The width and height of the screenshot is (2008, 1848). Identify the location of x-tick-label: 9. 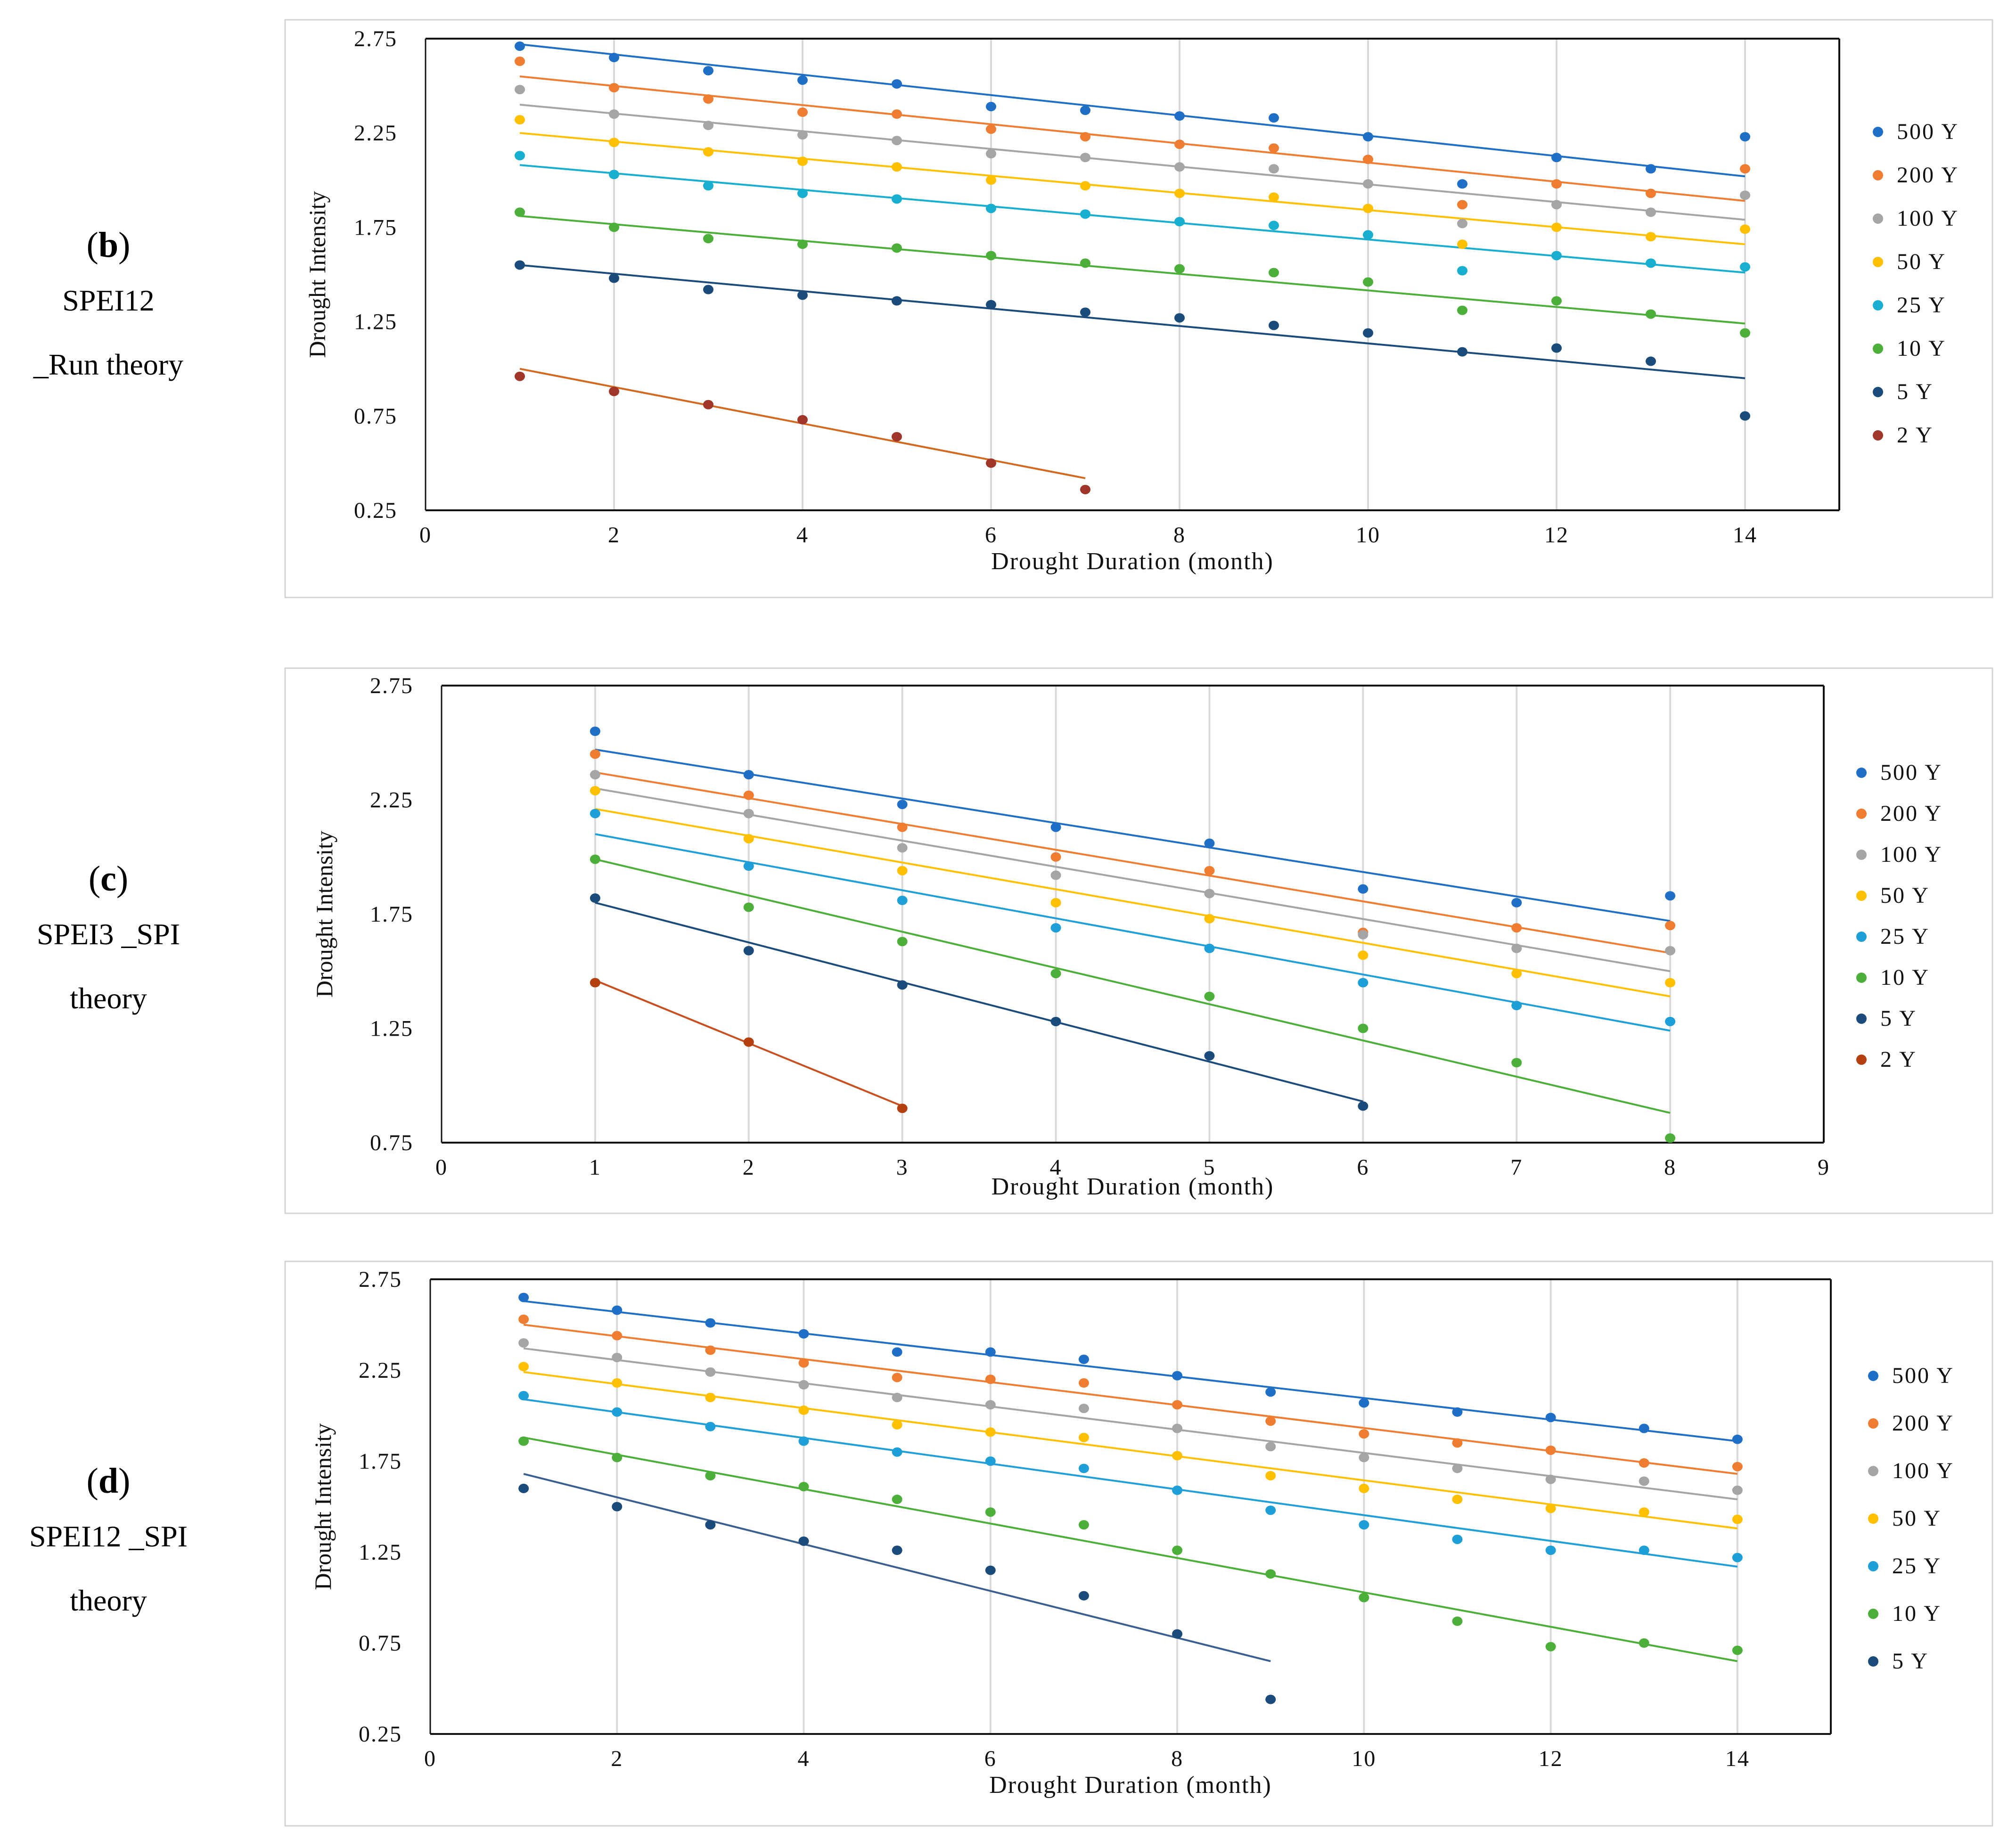
(1824, 1167).